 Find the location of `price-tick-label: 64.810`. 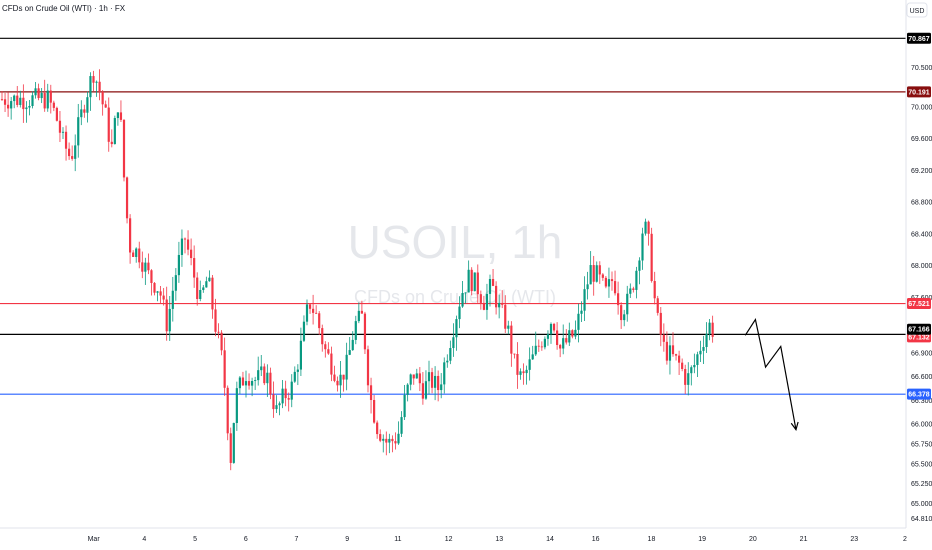

price-tick-label: 64.810 is located at coordinates (921, 519).